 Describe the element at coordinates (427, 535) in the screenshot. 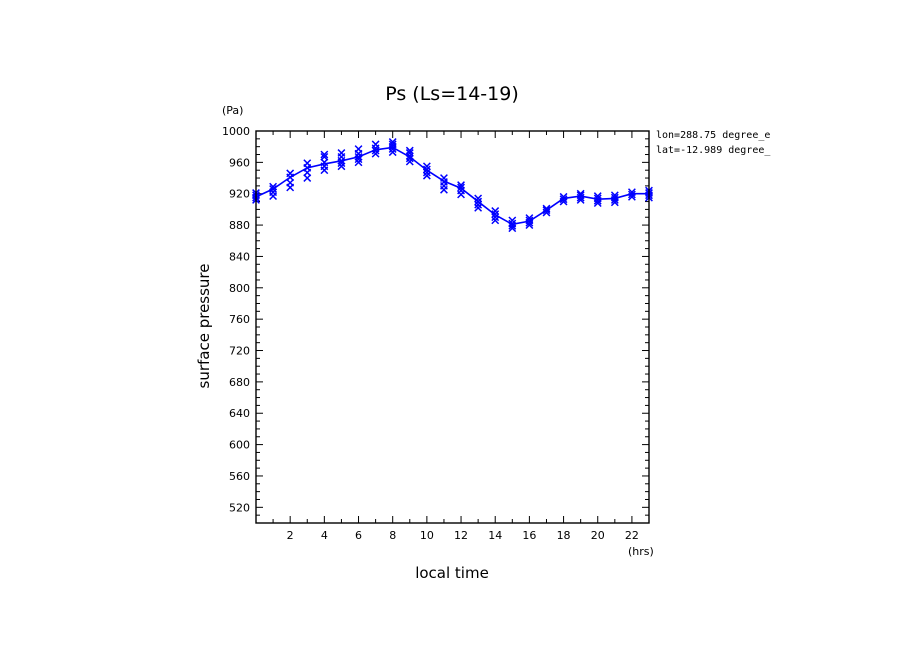

I see `x-tick-label: 10` at that location.